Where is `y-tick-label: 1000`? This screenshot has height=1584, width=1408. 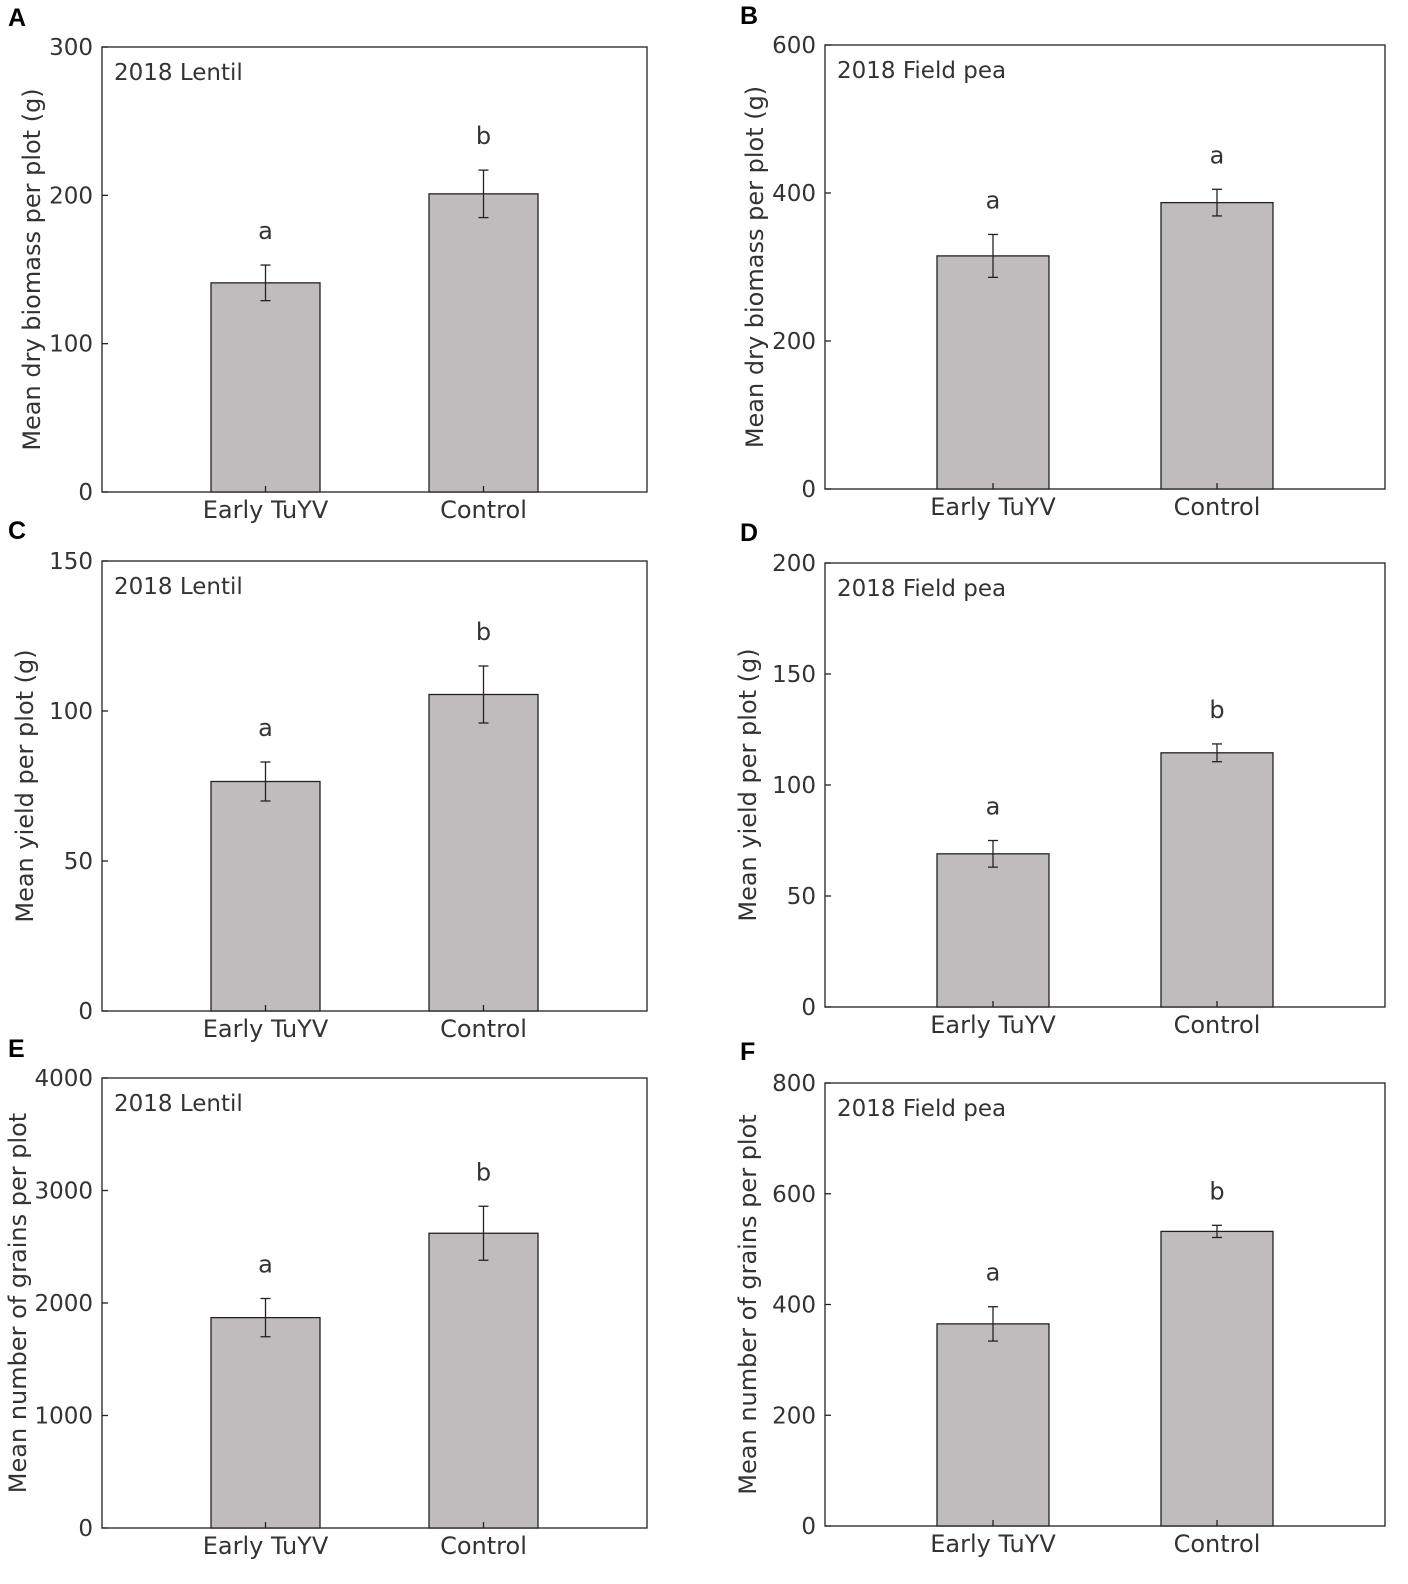
y-tick-label: 1000 is located at coordinates (63, 1417).